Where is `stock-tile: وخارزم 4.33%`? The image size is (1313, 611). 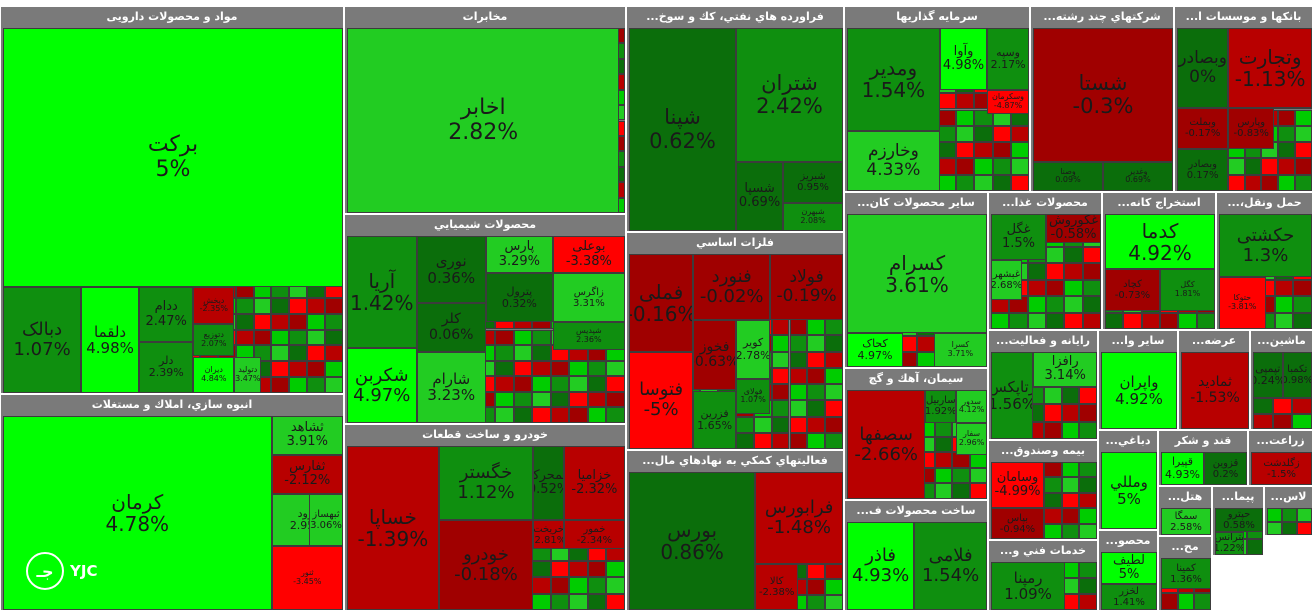 stock-tile: وخارزم 4.33% is located at coordinates (893, 160).